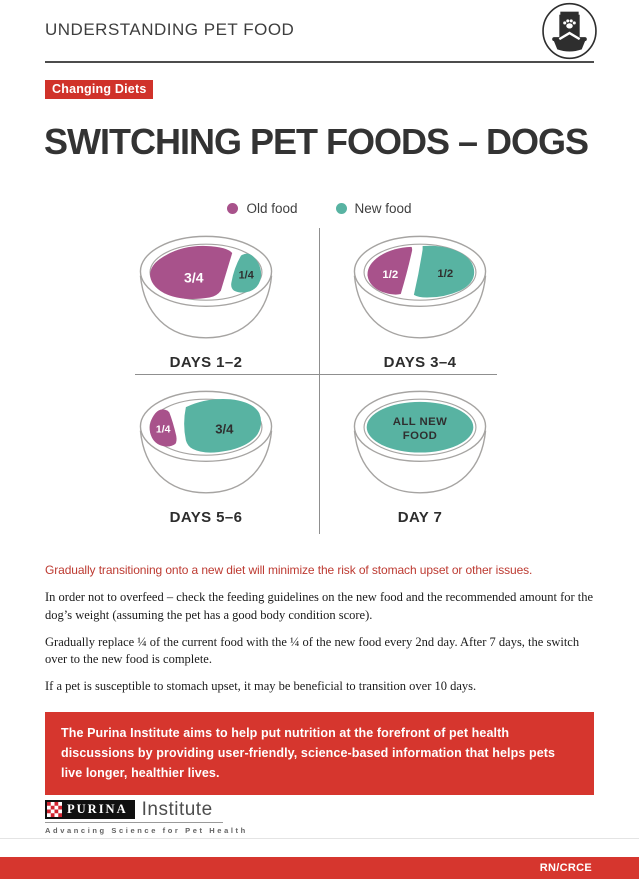  What do you see at coordinates (206, 362) in the screenshot?
I see `bowl-caption: DAYS 1–2` at bounding box center [206, 362].